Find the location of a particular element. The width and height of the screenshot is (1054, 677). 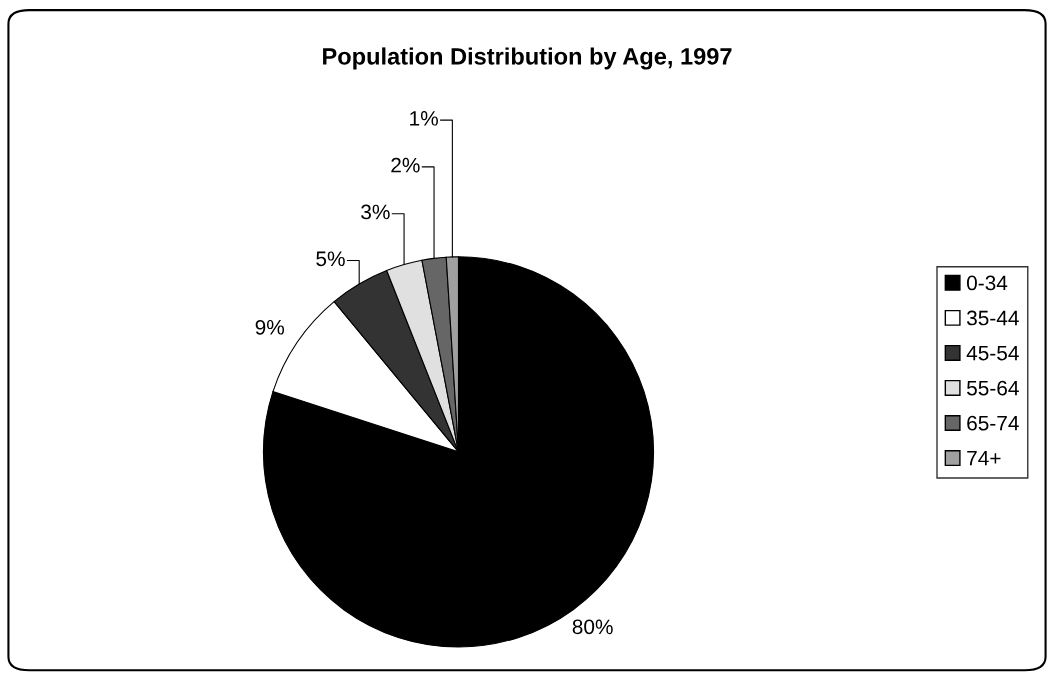

data-label: 1% is located at coordinates (424, 118).